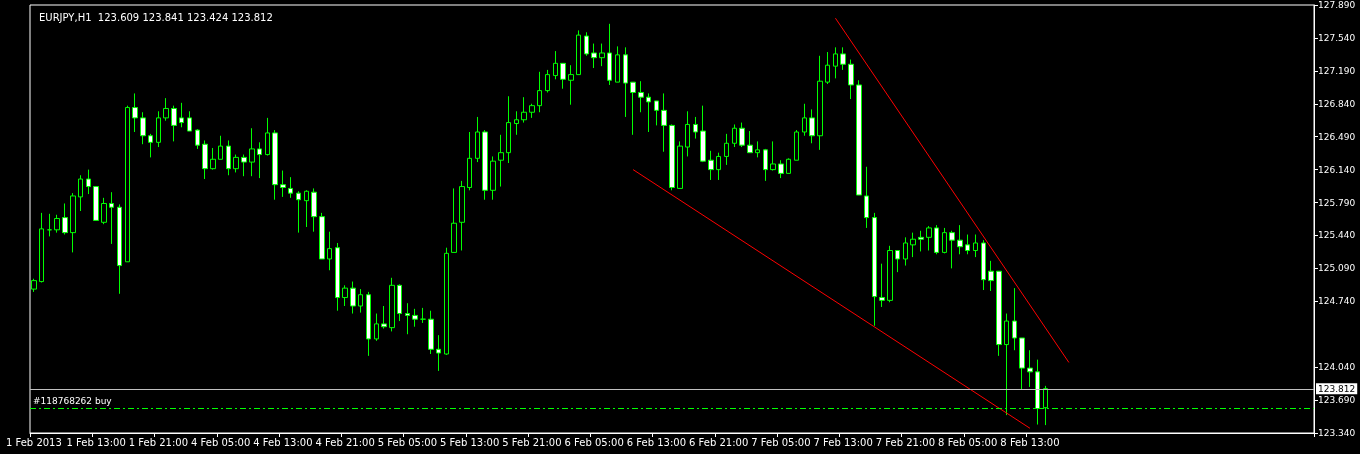  What do you see at coordinates (968, 442) in the screenshot?
I see `x-tick-label: 8 Feb 05:00` at bounding box center [968, 442].